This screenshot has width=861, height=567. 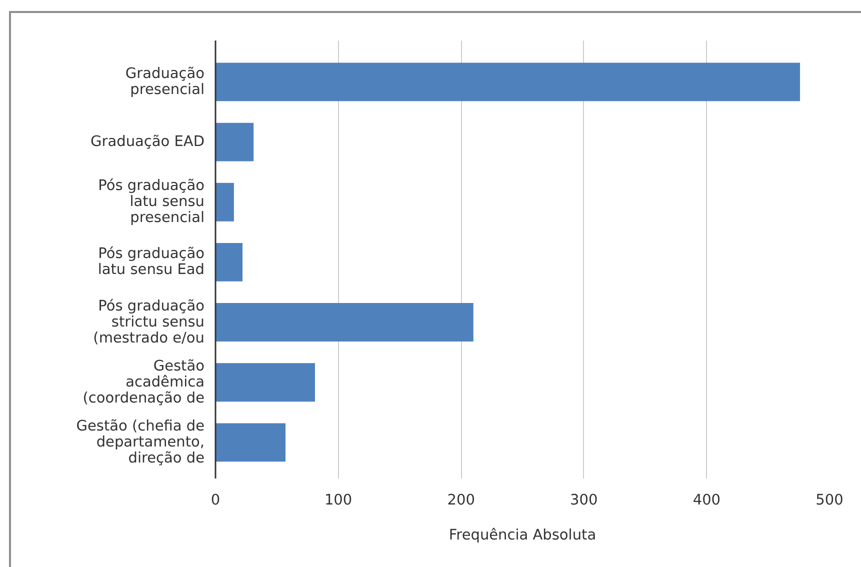 What do you see at coordinates (151, 202) in the screenshot?
I see `y-tick-label: Pós graduação latu sensu presencial` at bounding box center [151, 202].